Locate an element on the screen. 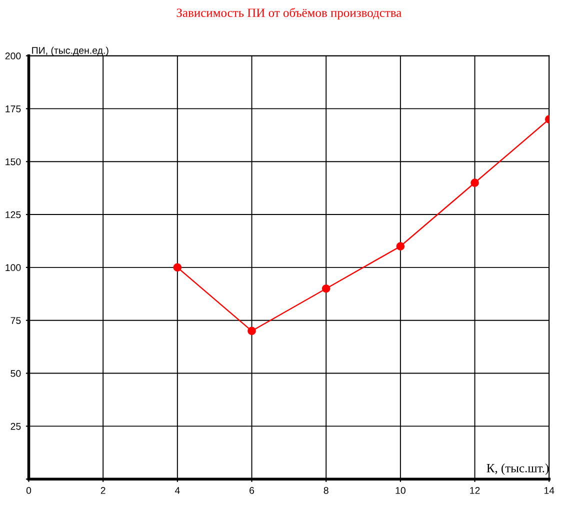 Image resolution: width=575 pixels, height=507 pixels. y-tick-label: 25 is located at coordinates (15, 426).